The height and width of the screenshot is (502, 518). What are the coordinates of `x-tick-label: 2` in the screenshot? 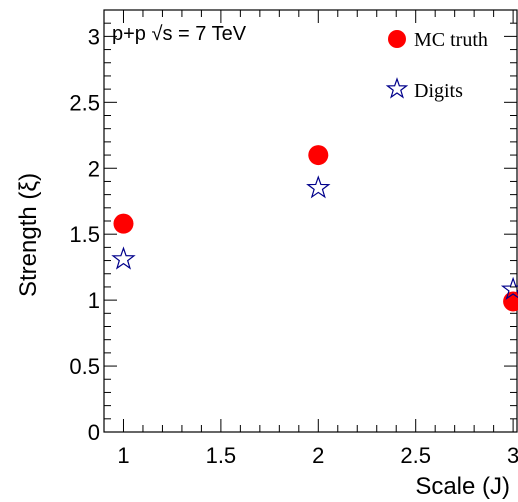 It's located at (318, 455).